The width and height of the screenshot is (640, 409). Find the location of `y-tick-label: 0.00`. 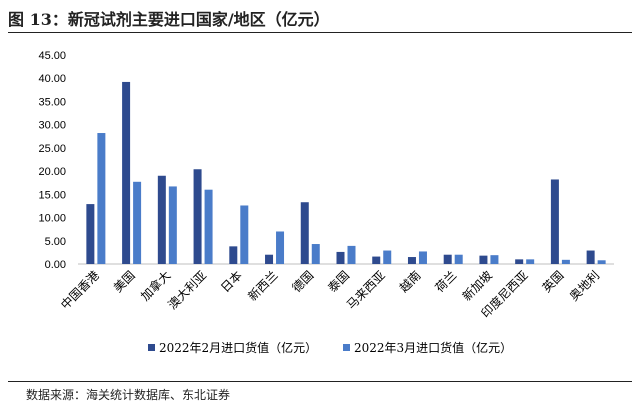

y-tick-label: 0.00 is located at coordinates (55, 265).